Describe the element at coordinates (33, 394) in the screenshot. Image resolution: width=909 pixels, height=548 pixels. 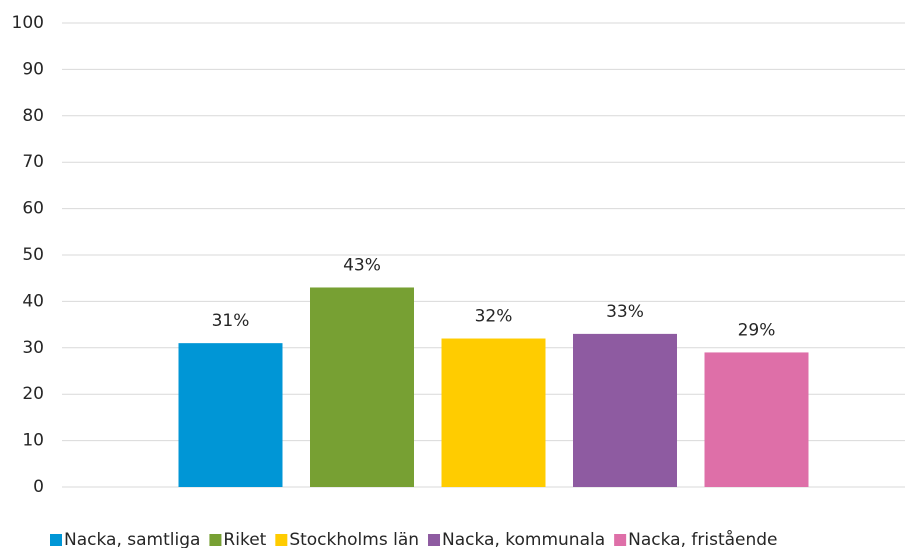
I see `y-tick-label: 20` at that location.